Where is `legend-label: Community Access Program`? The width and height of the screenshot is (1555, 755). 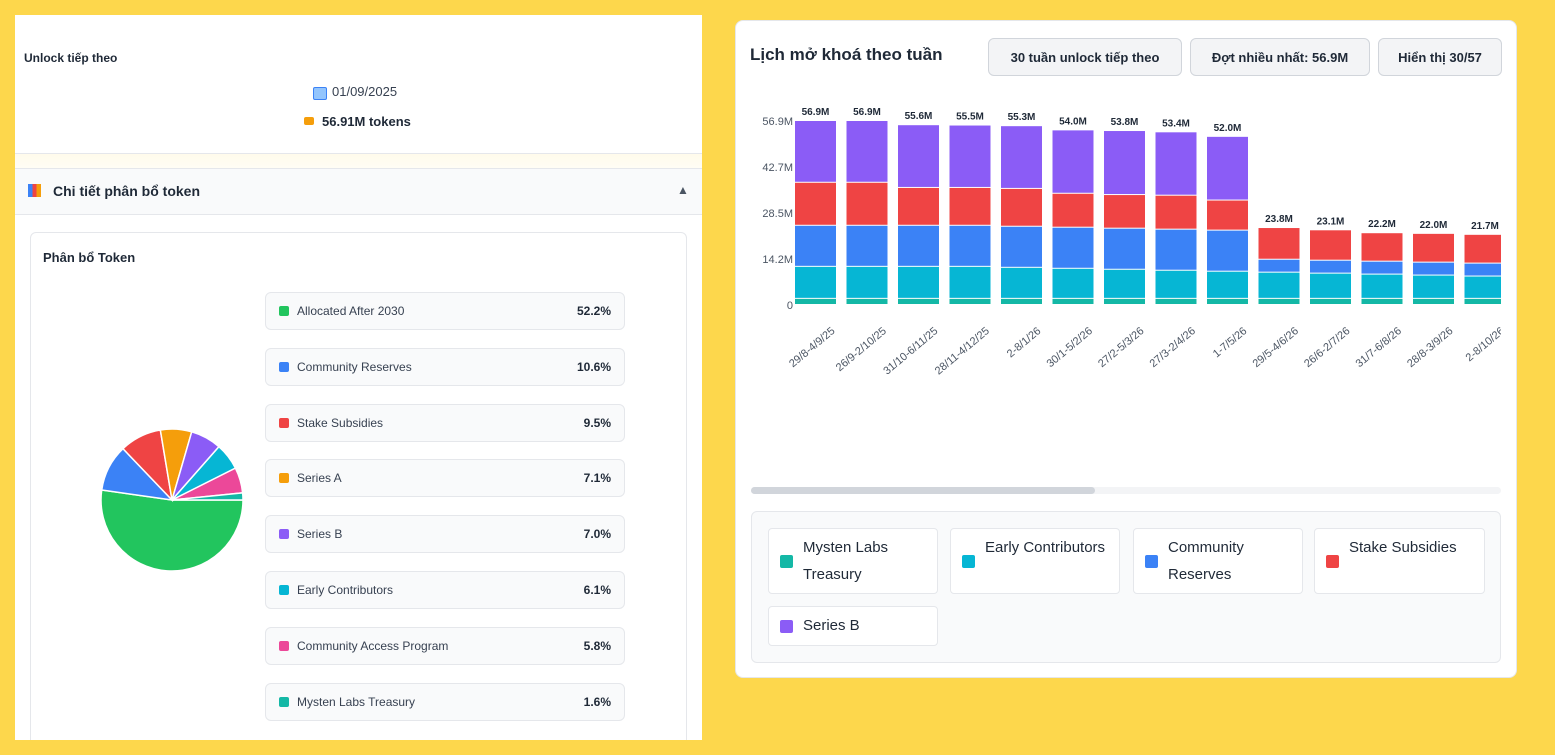
legend-label: Community Access Program is located at coordinates (373, 645).